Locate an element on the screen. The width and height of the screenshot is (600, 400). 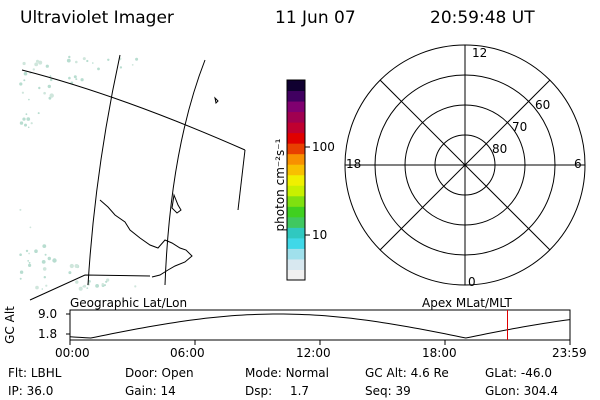
gc-alt-label: GC Alt: is located at coordinates (386, 373).